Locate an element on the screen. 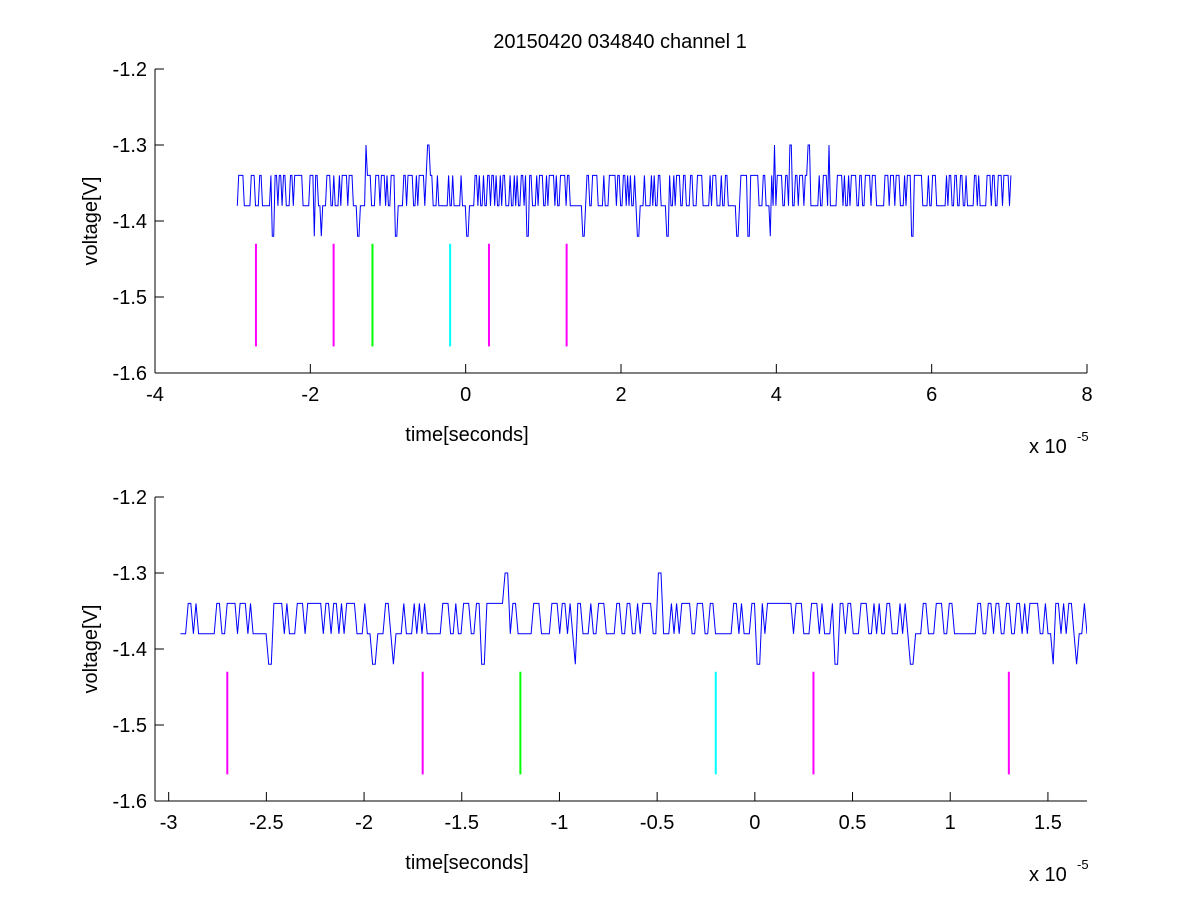 The width and height of the screenshot is (1200, 901). top-signal-line is located at coordinates (624, 190).